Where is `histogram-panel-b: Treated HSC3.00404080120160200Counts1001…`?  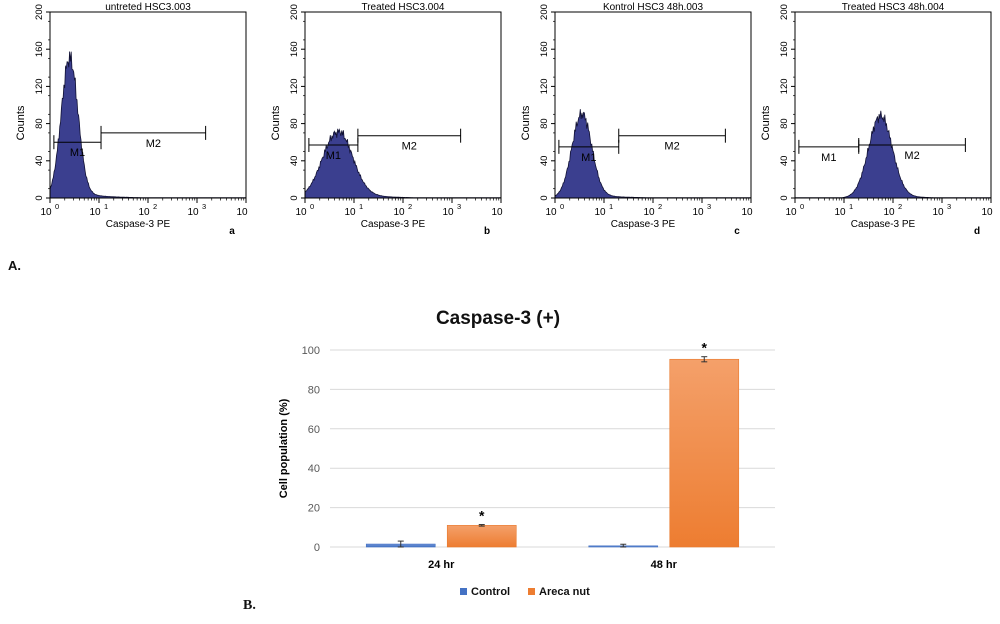
histogram-panel-b: Treated HSC3.00404080120160200Counts1001… is located at coordinates (386, 118).